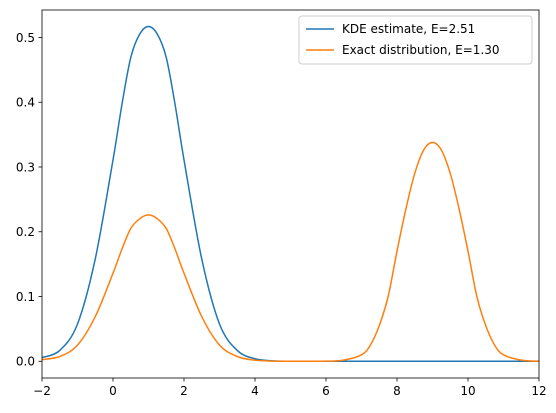 The width and height of the screenshot is (556, 413). I want to click on y-tick-label: 0.5, so click(25, 38).